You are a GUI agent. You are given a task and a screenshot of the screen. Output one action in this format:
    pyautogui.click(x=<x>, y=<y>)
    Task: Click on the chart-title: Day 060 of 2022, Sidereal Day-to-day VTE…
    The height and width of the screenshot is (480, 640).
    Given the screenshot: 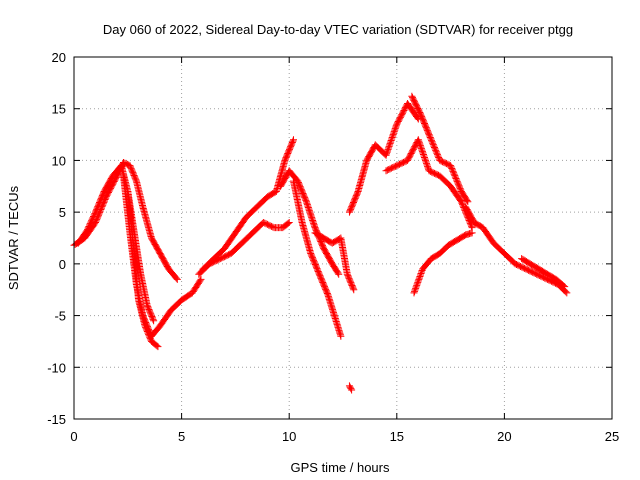 What is the action you would take?
    pyautogui.click(x=338, y=29)
    